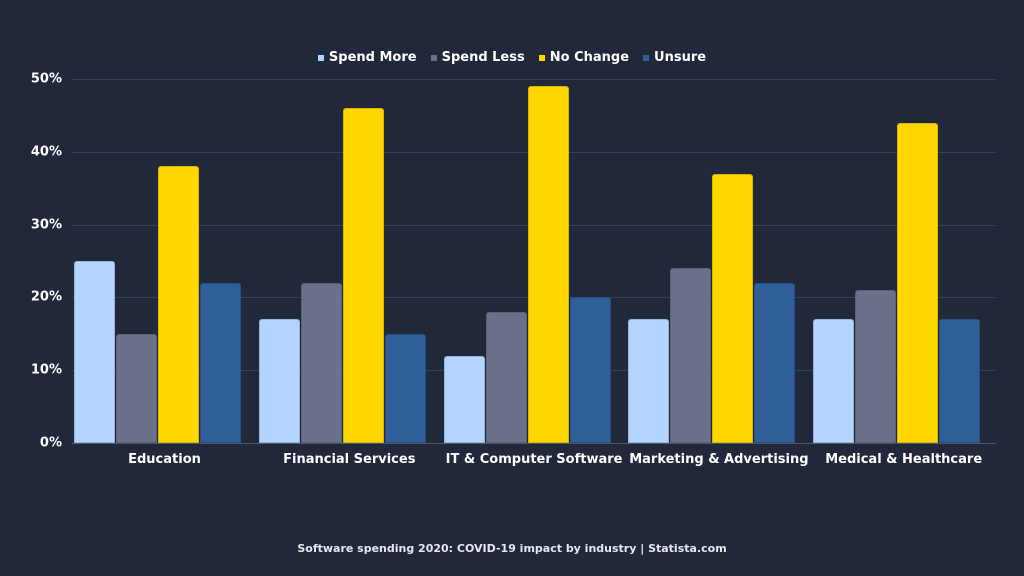 This screenshot has width=1024, height=576. Describe the element at coordinates (46, 297) in the screenshot. I see `y-tick-label: 20%` at that location.